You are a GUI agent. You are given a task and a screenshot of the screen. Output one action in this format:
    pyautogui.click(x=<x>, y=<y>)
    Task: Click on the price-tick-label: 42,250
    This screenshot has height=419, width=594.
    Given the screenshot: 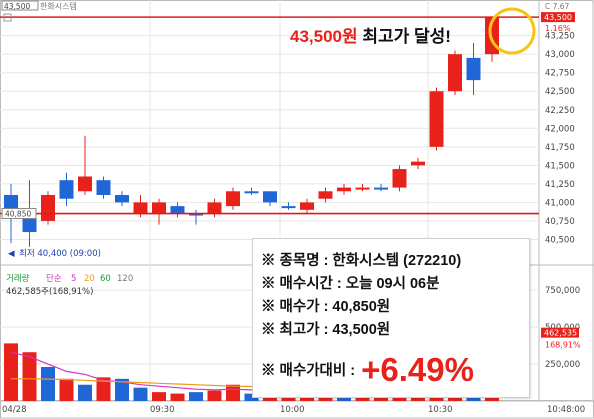 What is the action you would take?
    pyautogui.click(x=560, y=111)
    